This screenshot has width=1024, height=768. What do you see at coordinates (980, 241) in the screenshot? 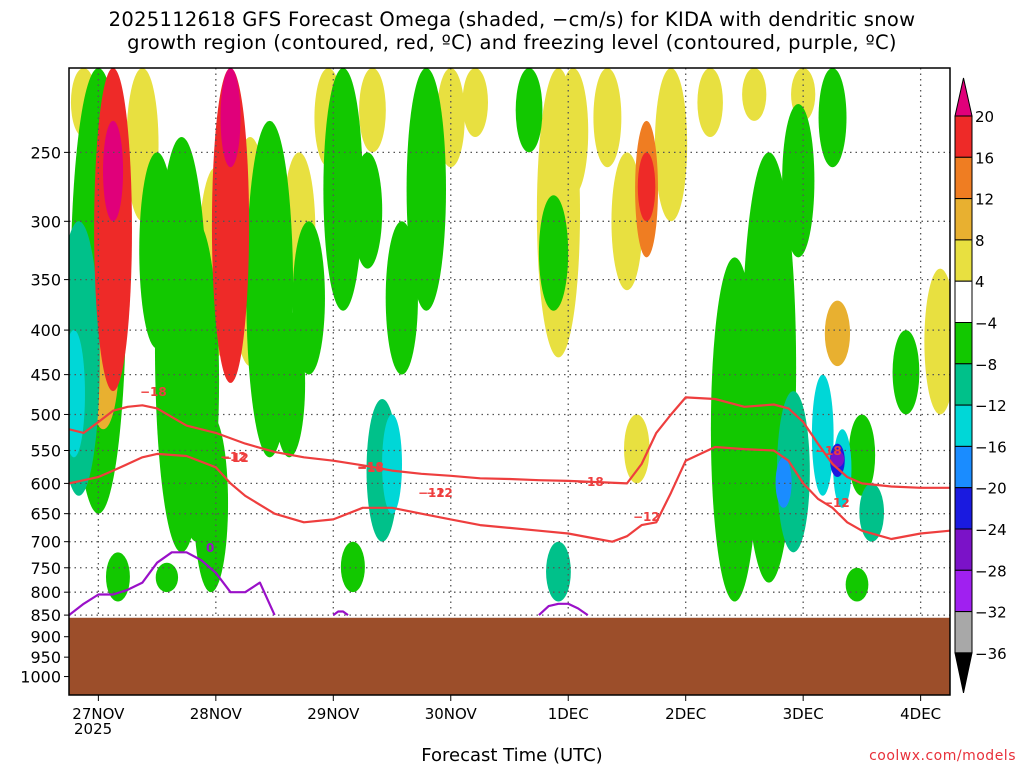
I see `colorbar-label: 8` at bounding box center [980, 241].